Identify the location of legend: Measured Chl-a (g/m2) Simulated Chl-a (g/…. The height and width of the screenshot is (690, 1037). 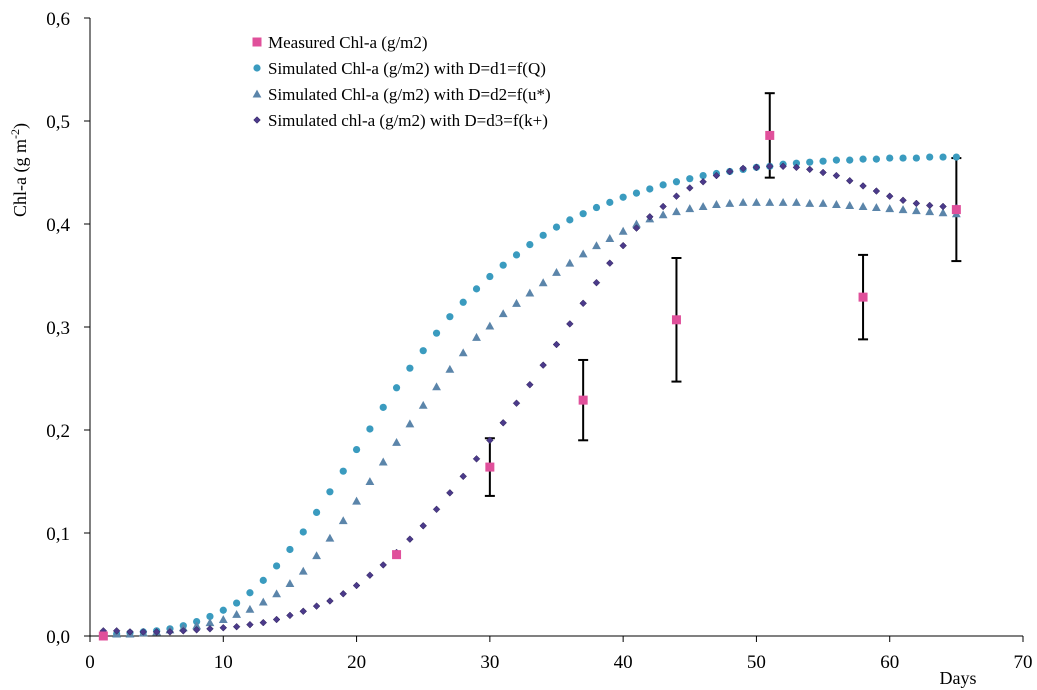
(401, 81).